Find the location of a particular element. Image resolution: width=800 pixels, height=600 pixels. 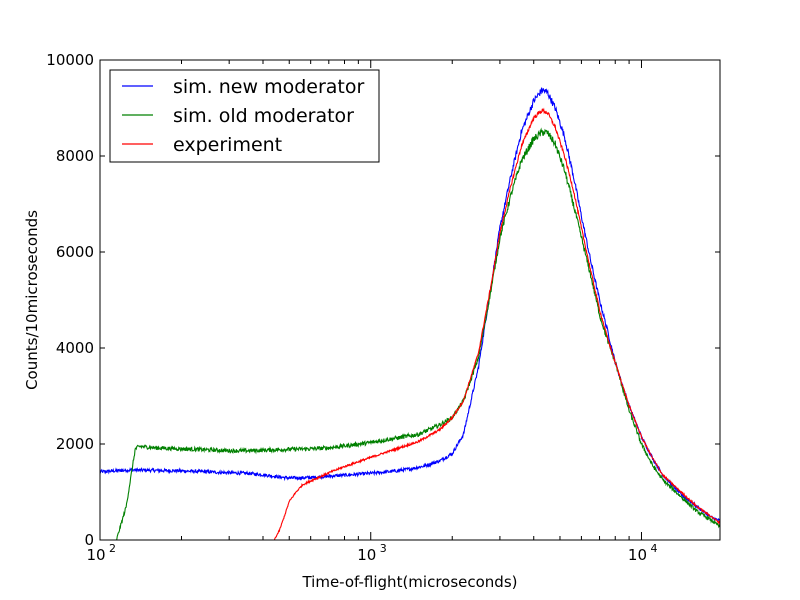

legend-label-2: sim. old moderator is located at coordinates (263, 116).